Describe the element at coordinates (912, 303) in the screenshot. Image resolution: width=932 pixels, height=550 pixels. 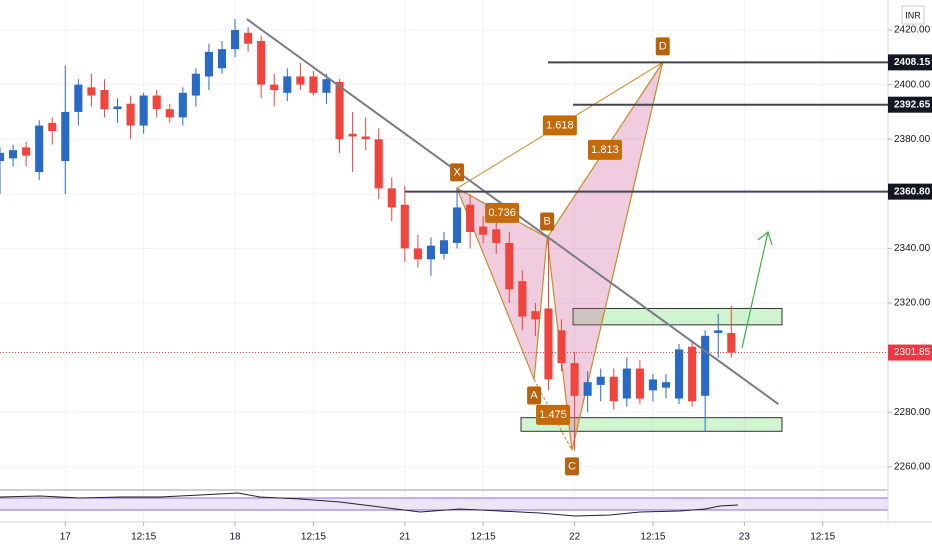
I see `y-tick-label: 2320.00` at that location.